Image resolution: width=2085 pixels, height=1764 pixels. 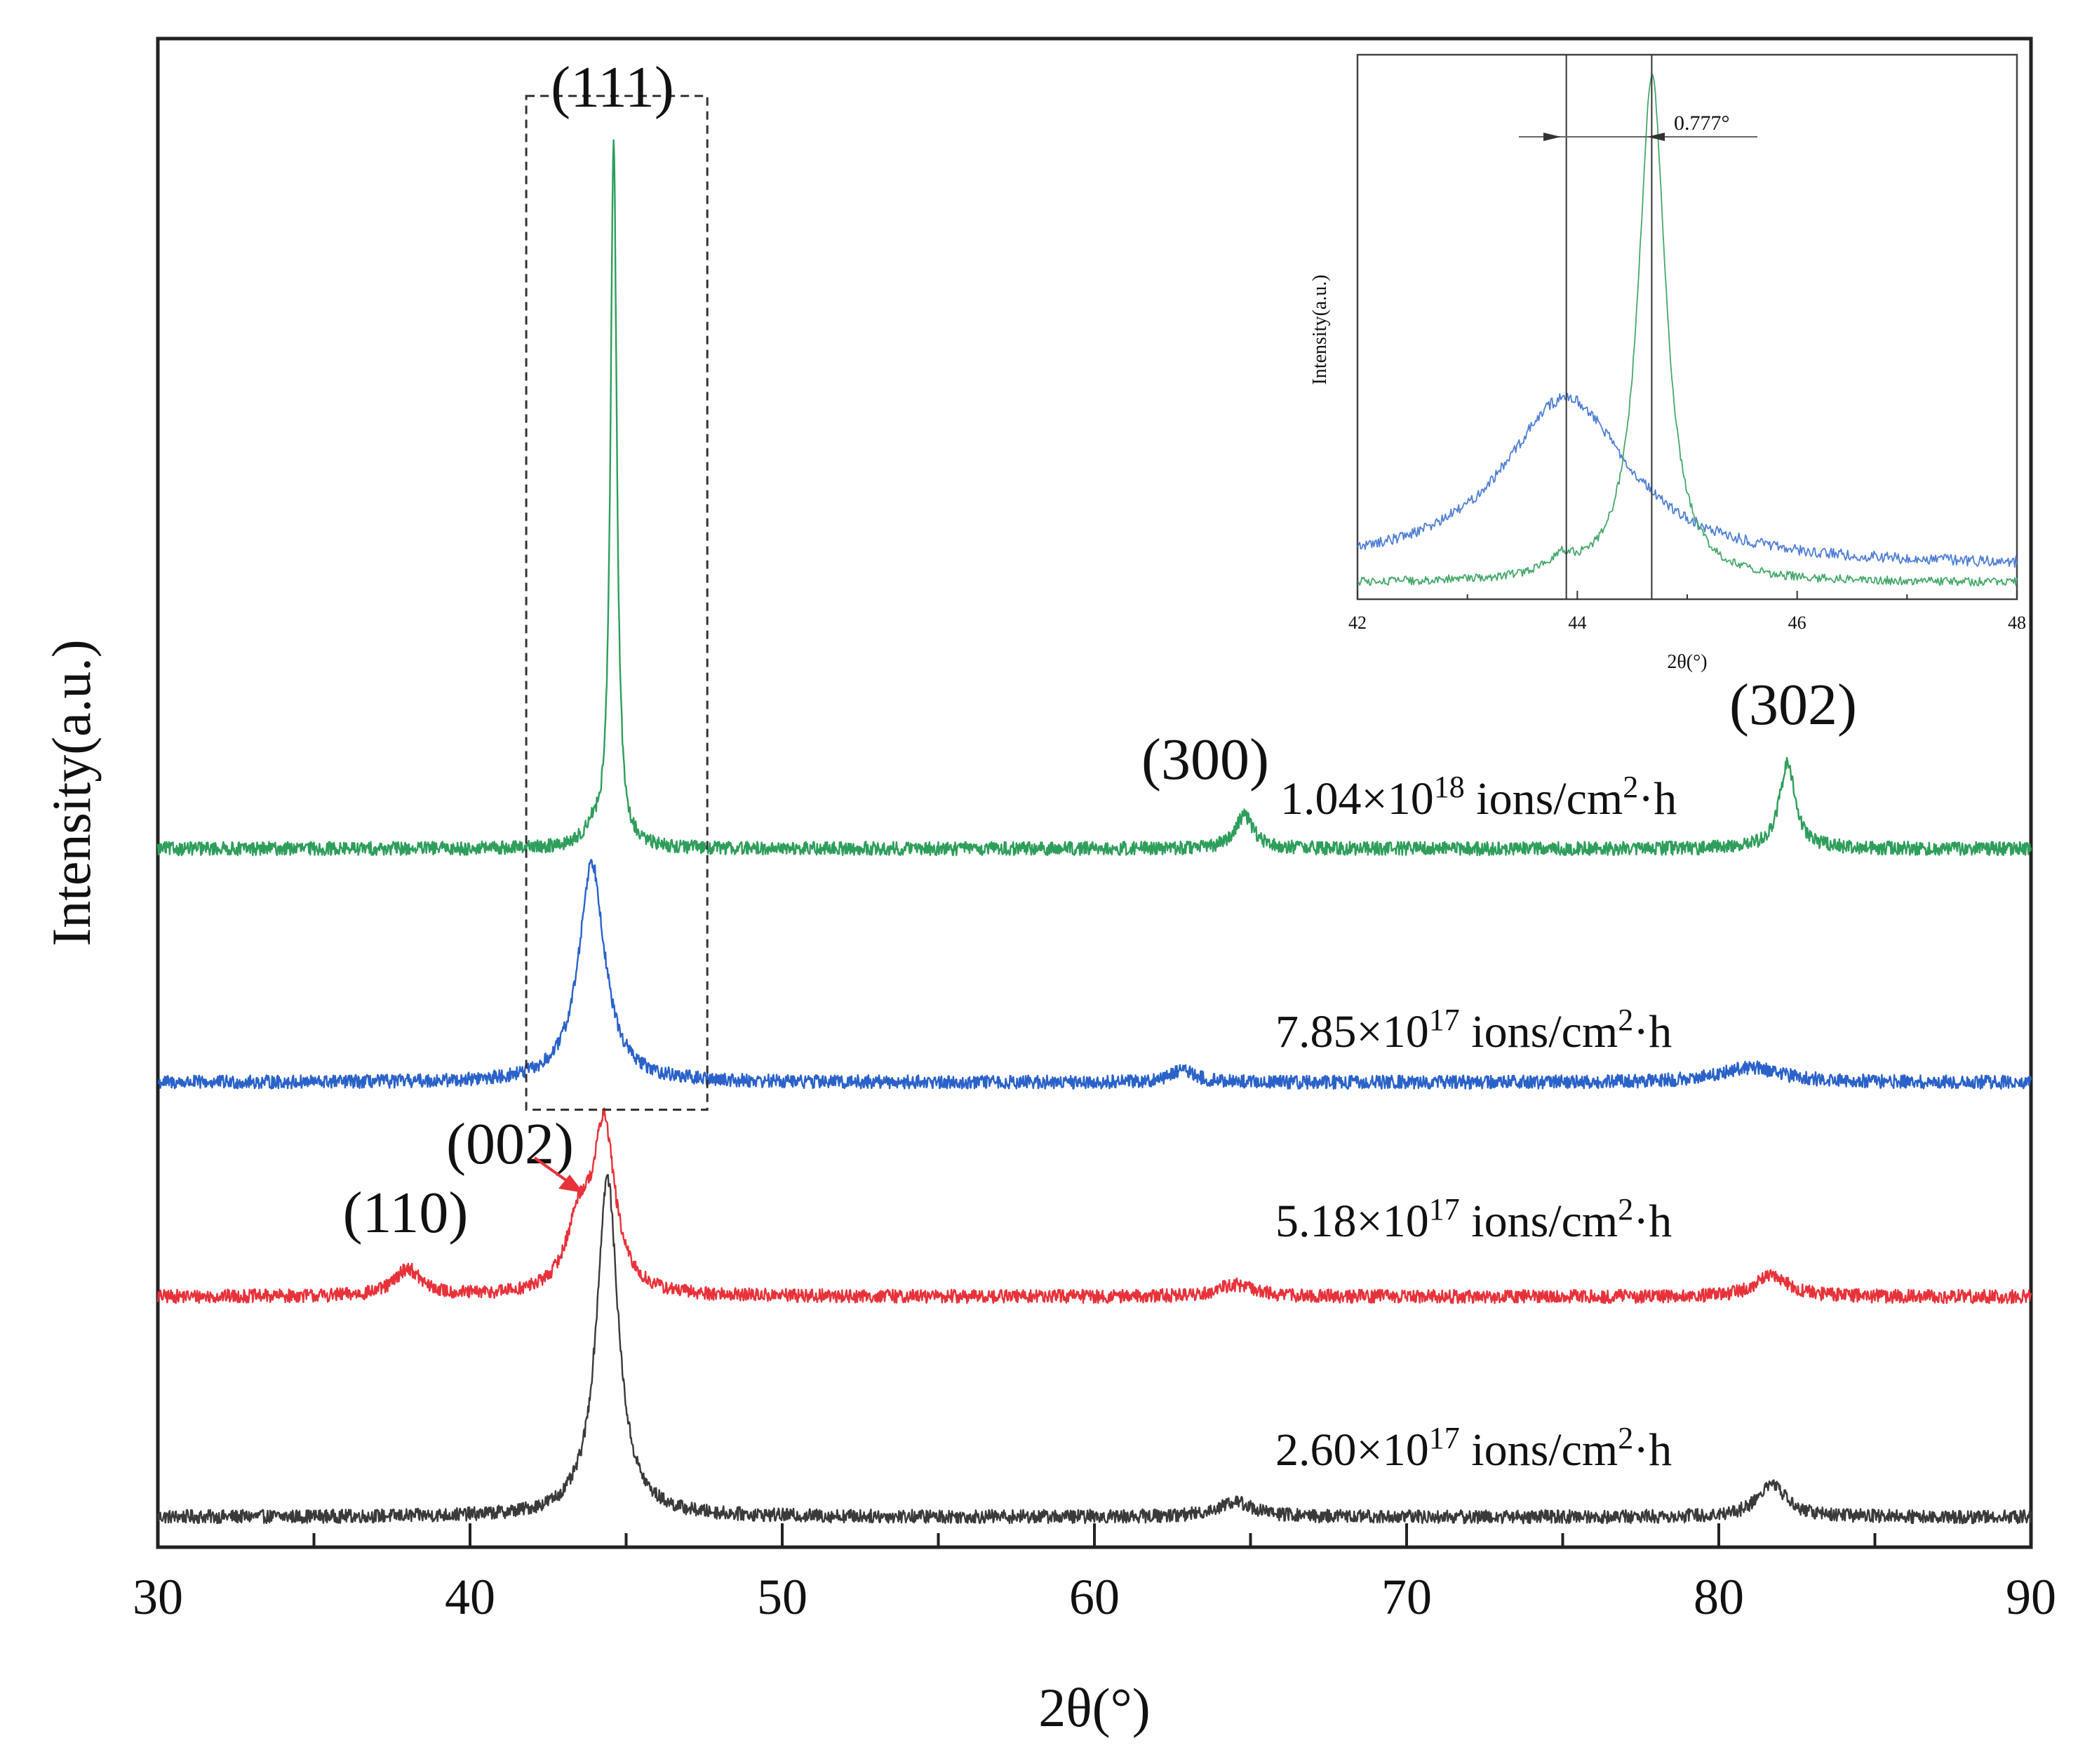 I want to click on arrow-head, so click(x=571, y=1184).